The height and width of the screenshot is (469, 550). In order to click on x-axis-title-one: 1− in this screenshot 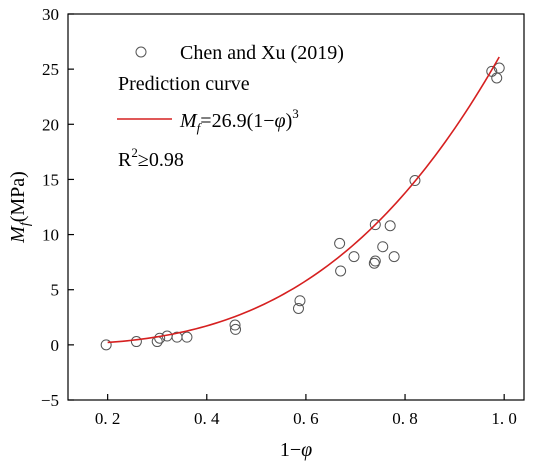, I will do `click(290, 450)`.